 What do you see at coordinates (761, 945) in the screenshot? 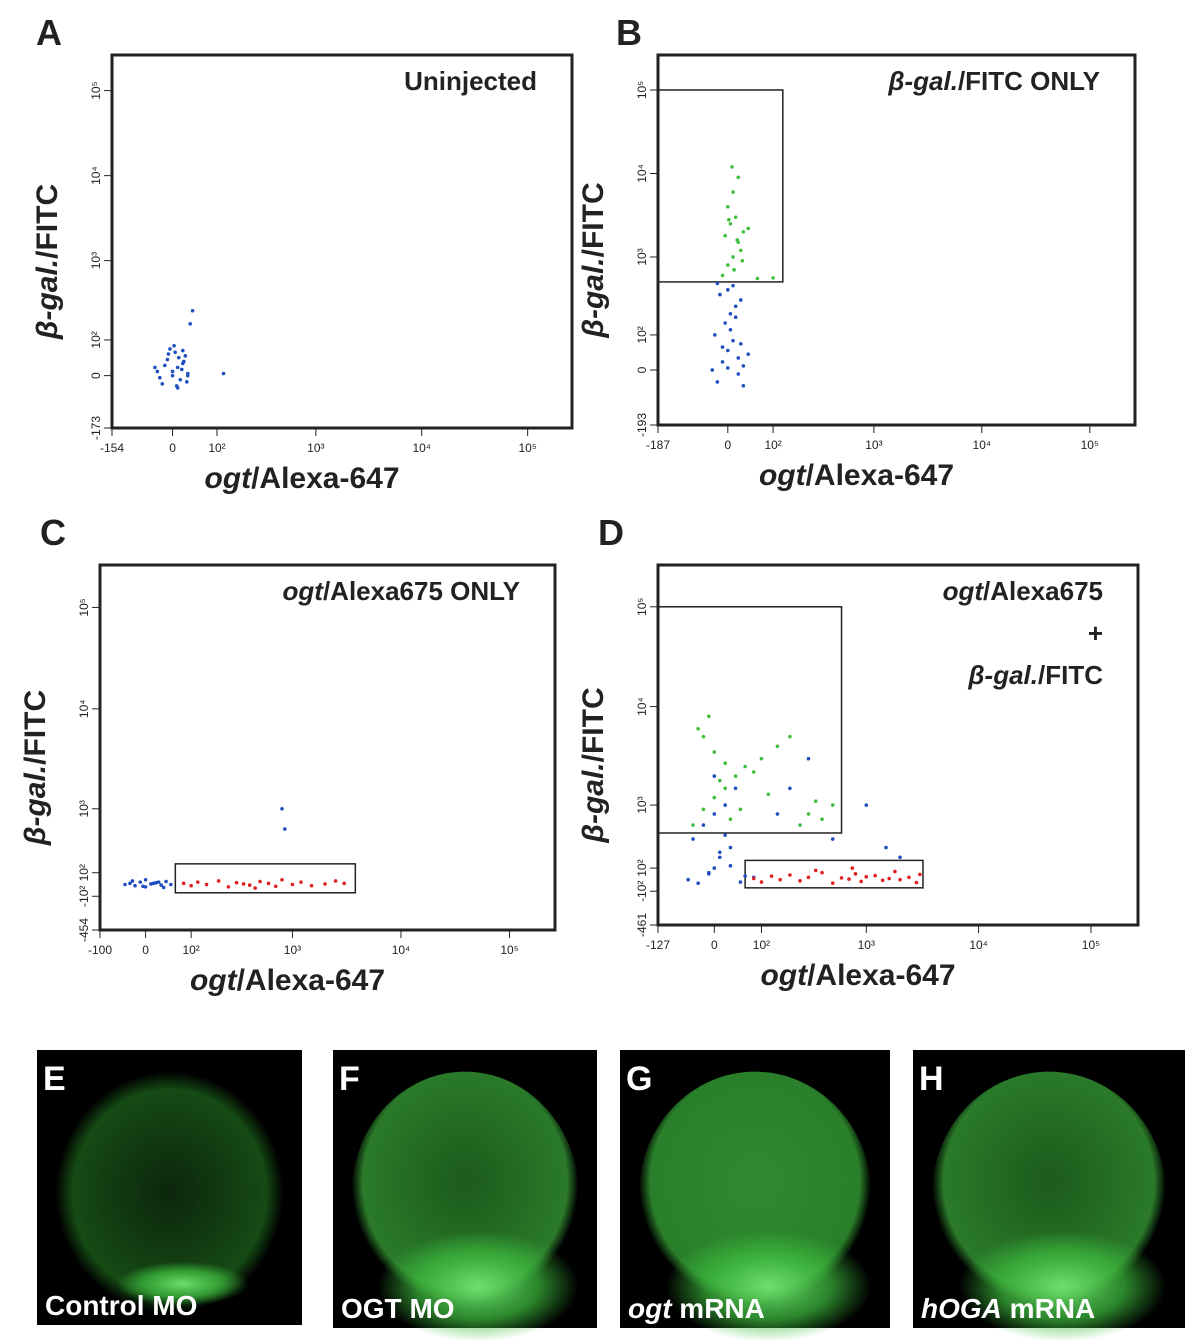
I see `x-tick-label: 10²` at bounding box center [761, 945].